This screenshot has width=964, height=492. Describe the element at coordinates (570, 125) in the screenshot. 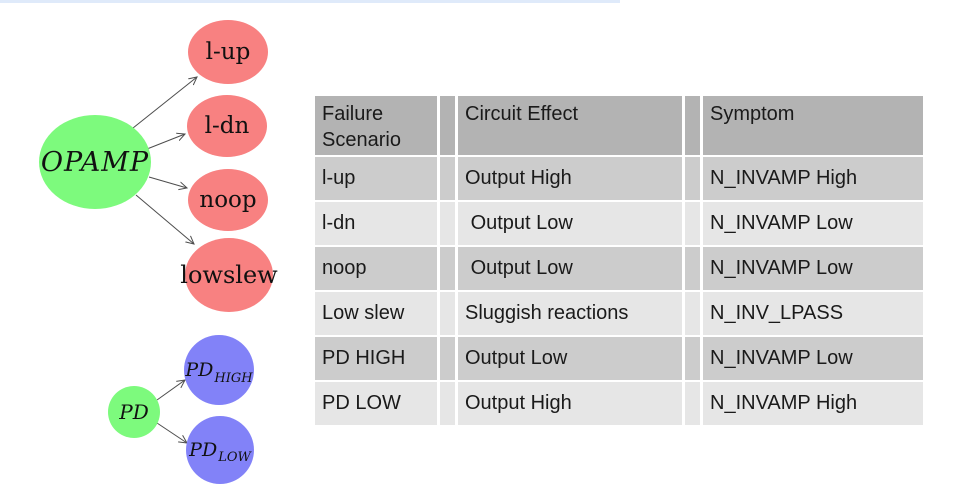

I see `header-circuit-effect: Circuit Effect` at that location.